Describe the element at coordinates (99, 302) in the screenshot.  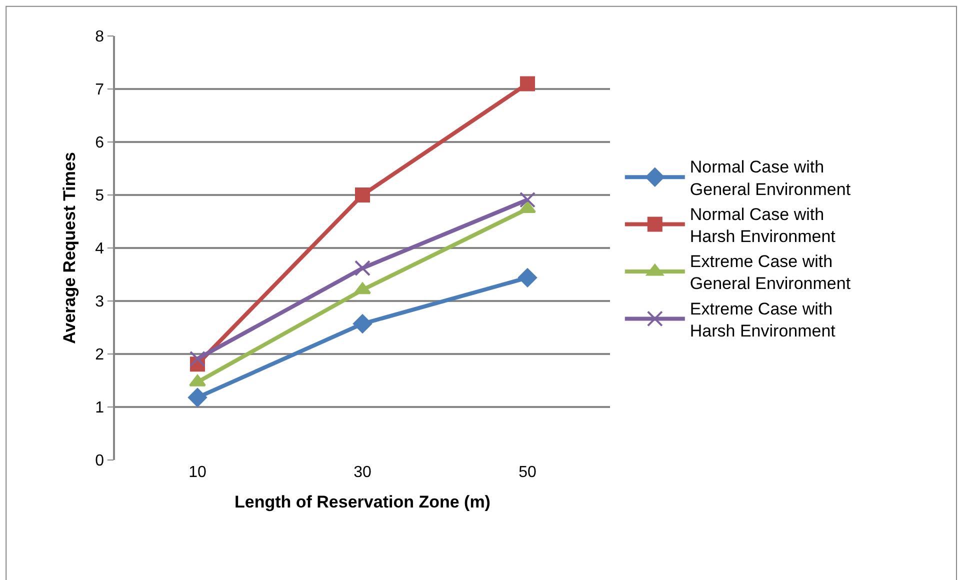
I see `y-tick-label: 3` at that location.